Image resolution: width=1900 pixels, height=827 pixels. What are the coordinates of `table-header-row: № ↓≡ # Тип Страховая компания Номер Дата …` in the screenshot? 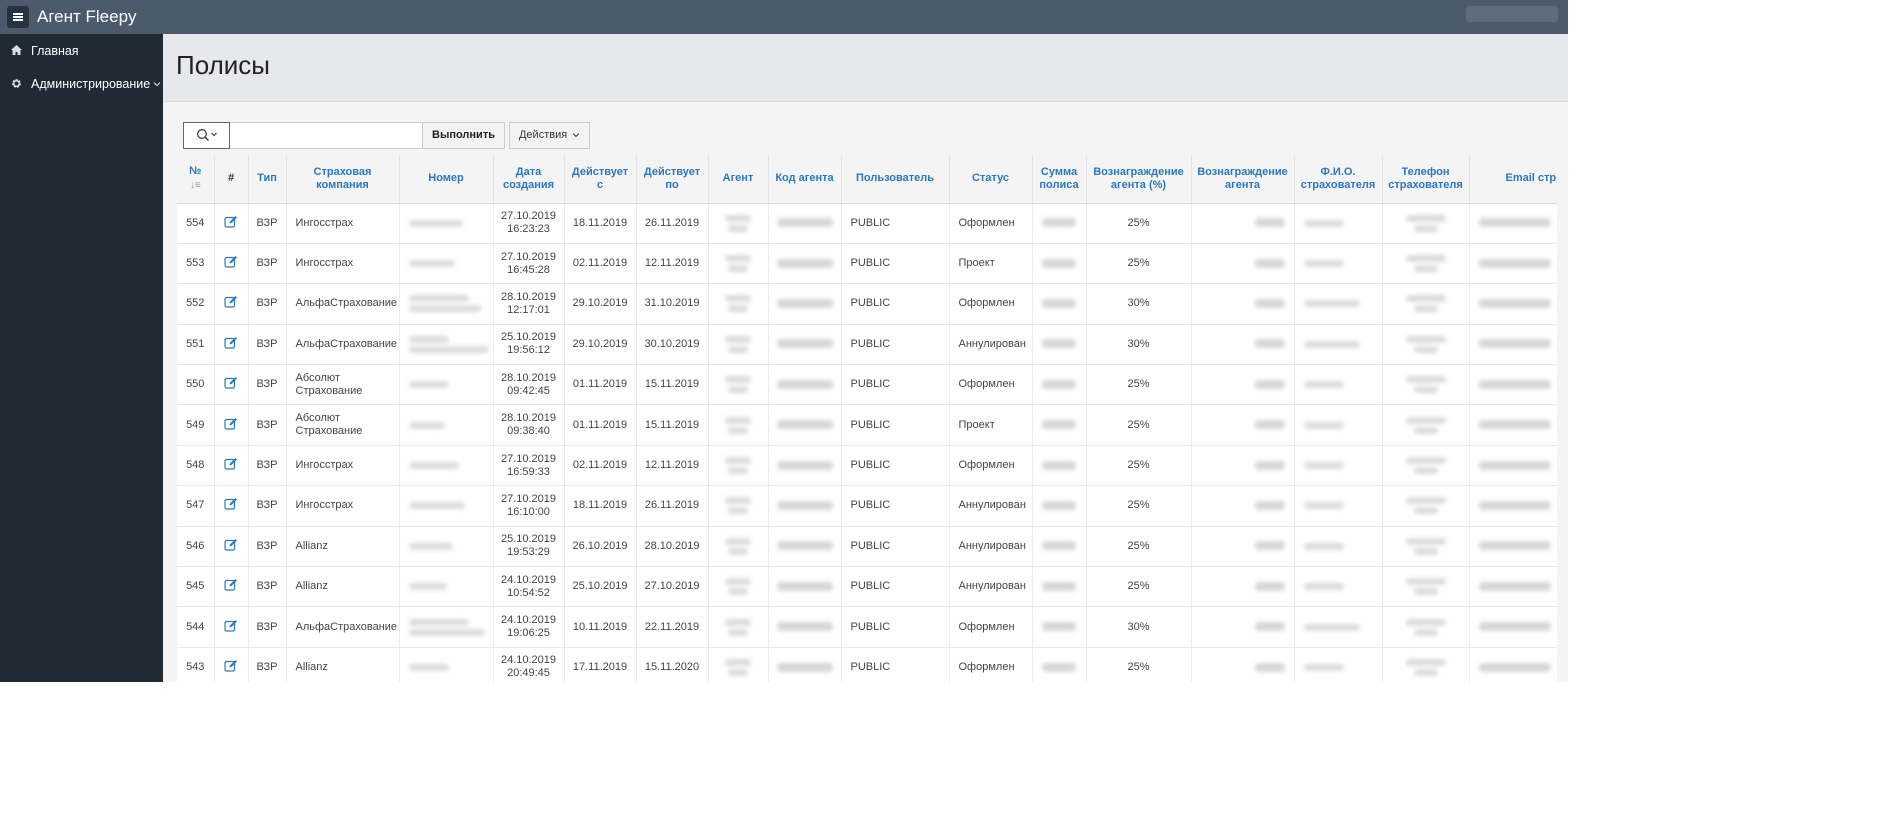 It's located at (867, 179).